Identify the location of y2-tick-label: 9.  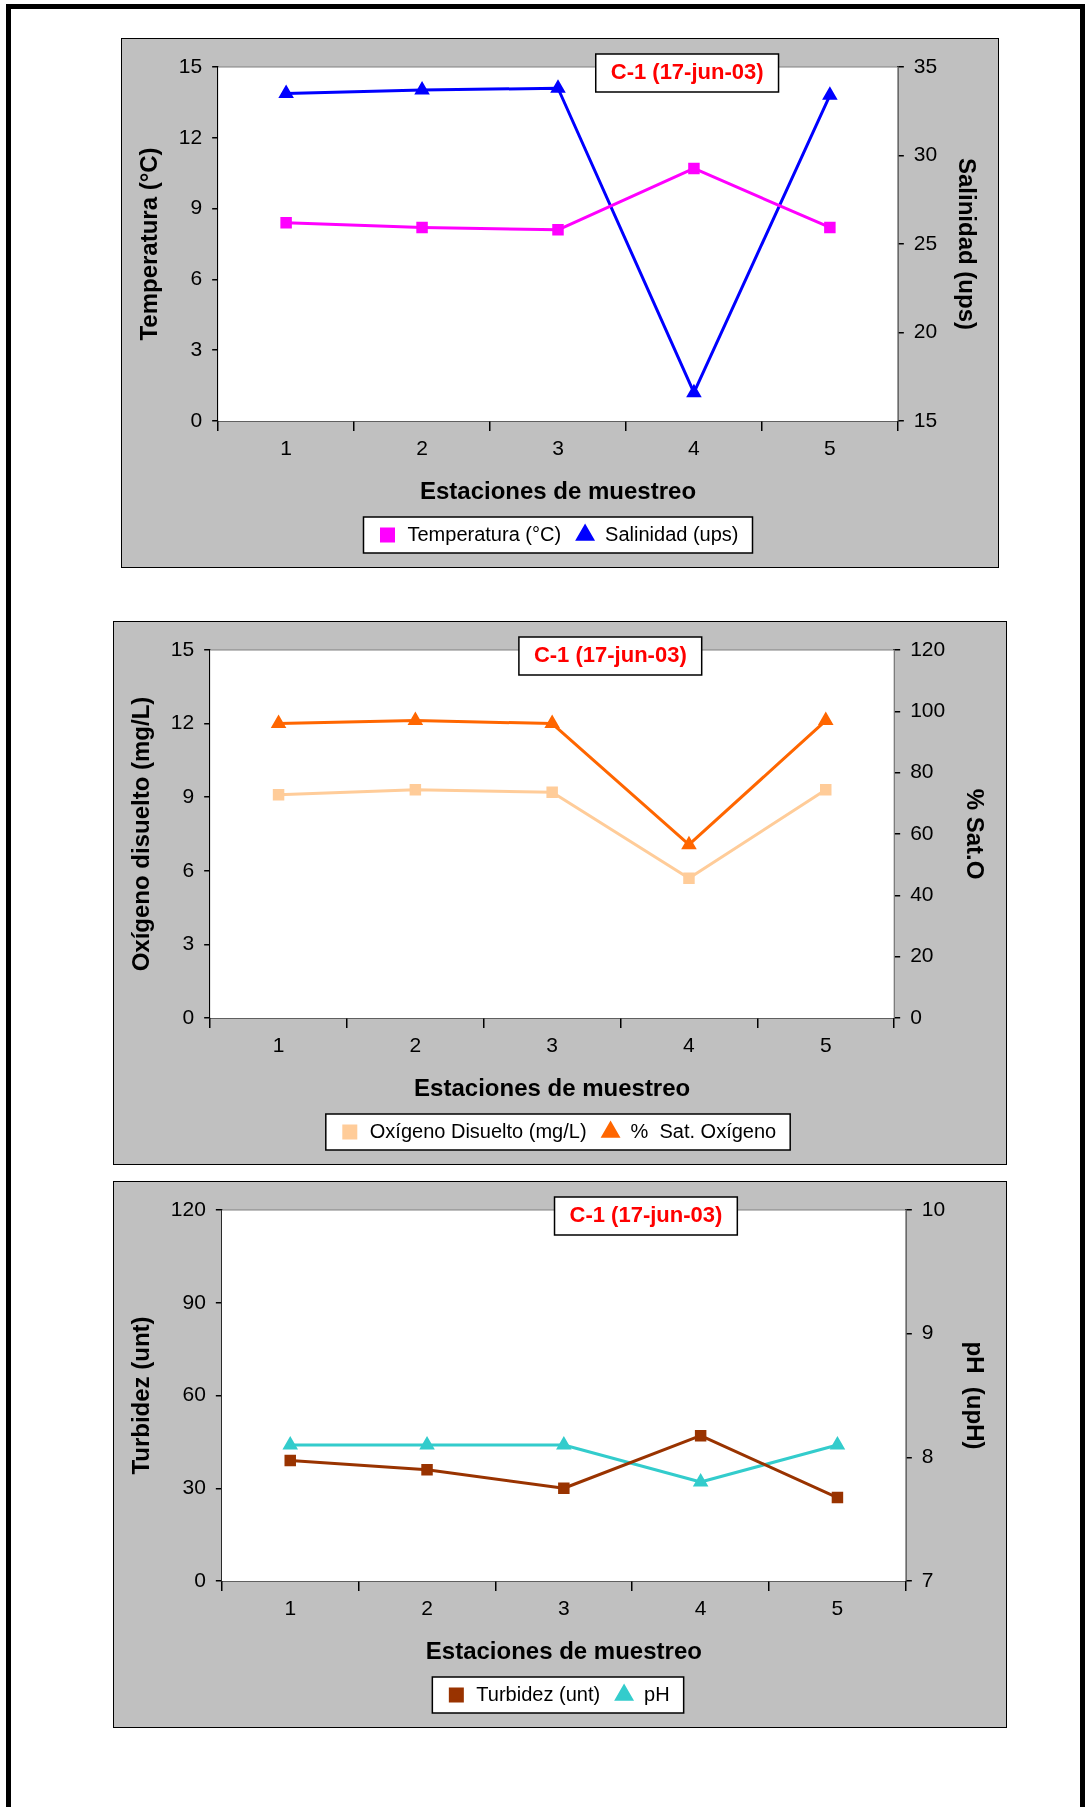
(927, 1332).